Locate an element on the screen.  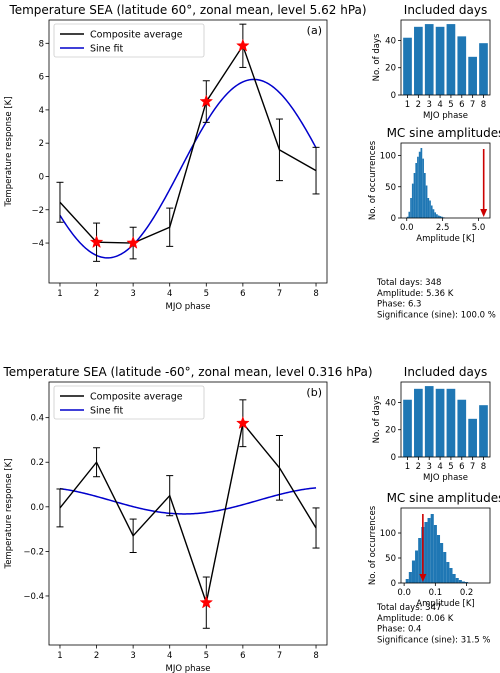
panel-b-stats-total-days: Total days: 347 is located at coordinates (408, 608).